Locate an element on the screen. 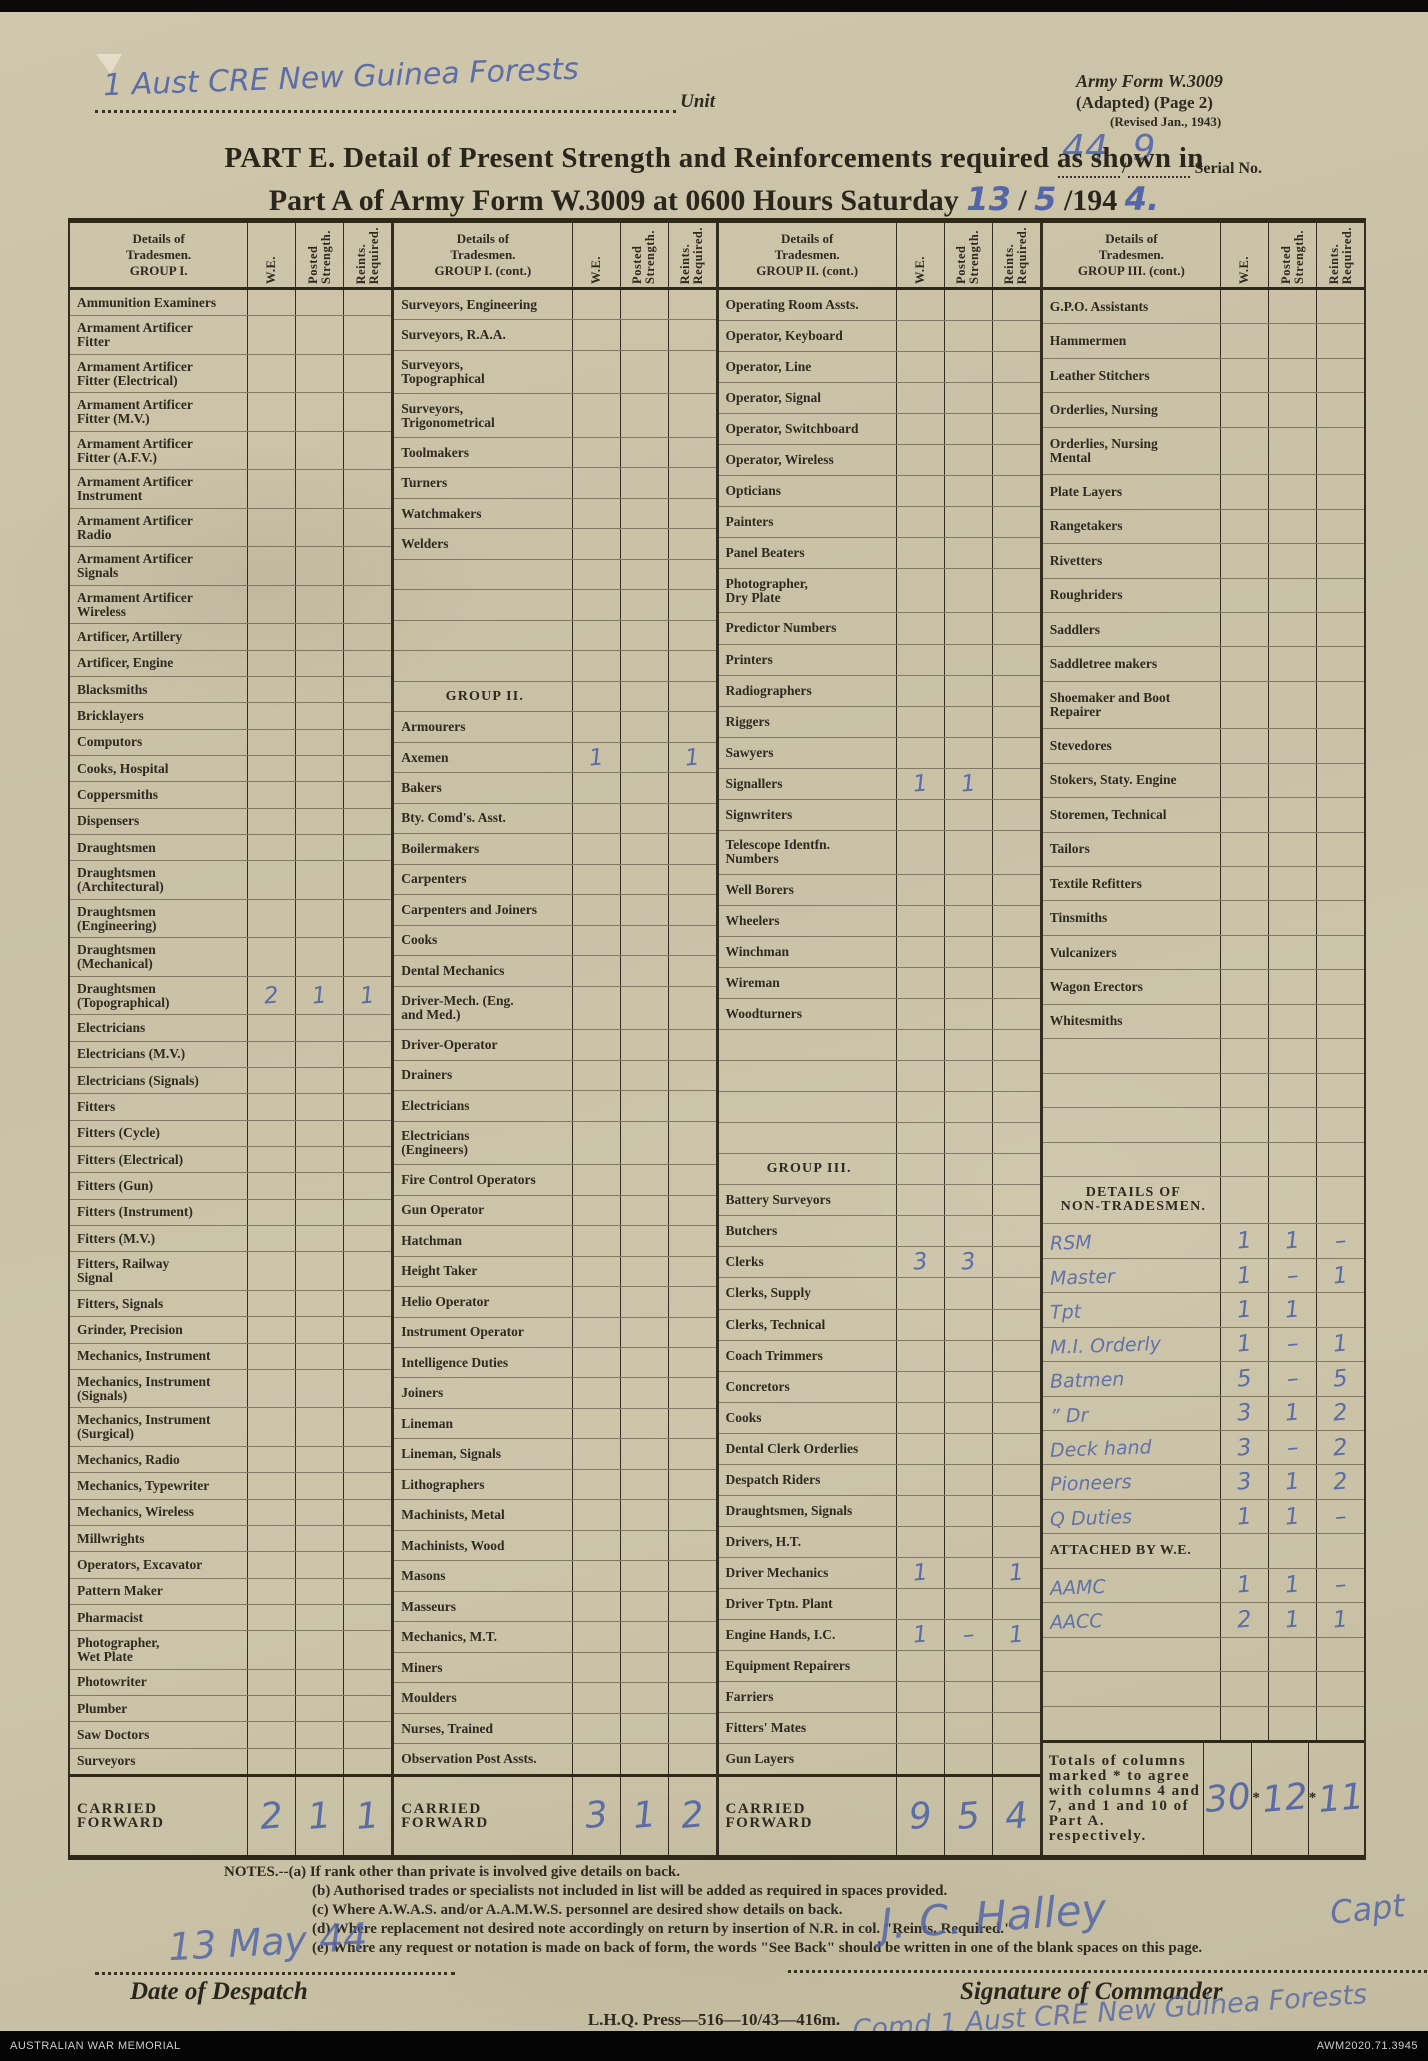 This screenshot has height=2061, width=1428. we-cell: 3 is located at coordinates (1244, 1448).